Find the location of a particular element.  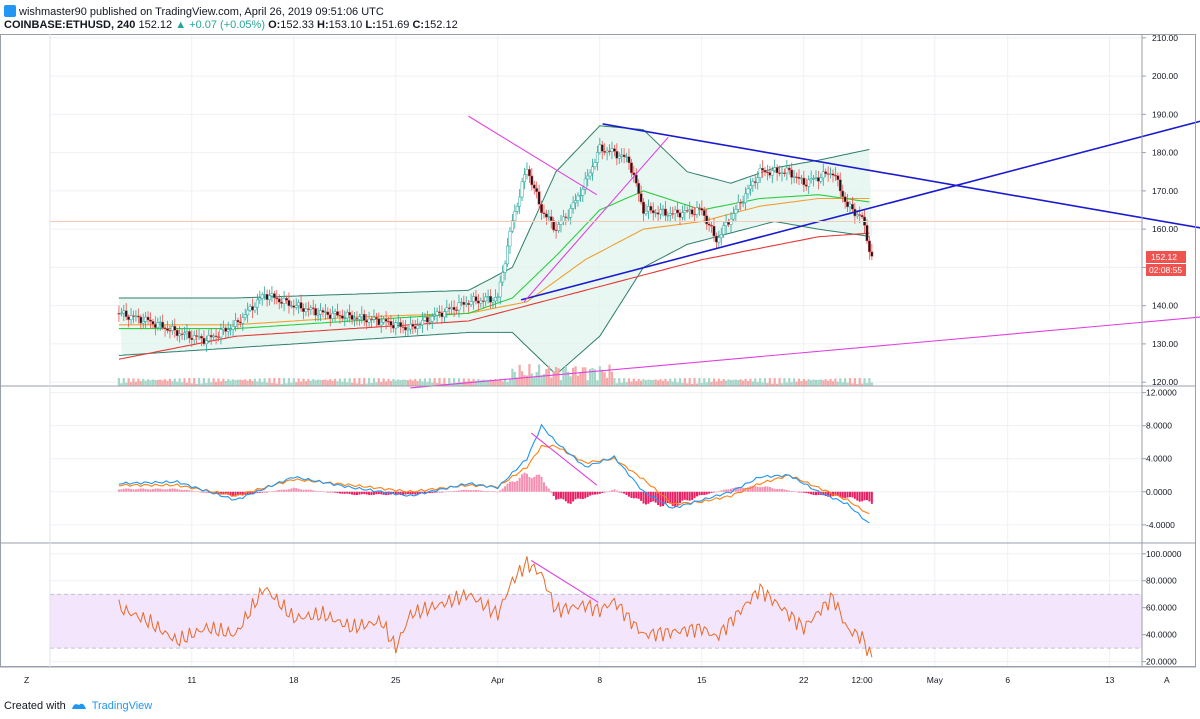

rsi-panel is located at coordinates (596, 607).